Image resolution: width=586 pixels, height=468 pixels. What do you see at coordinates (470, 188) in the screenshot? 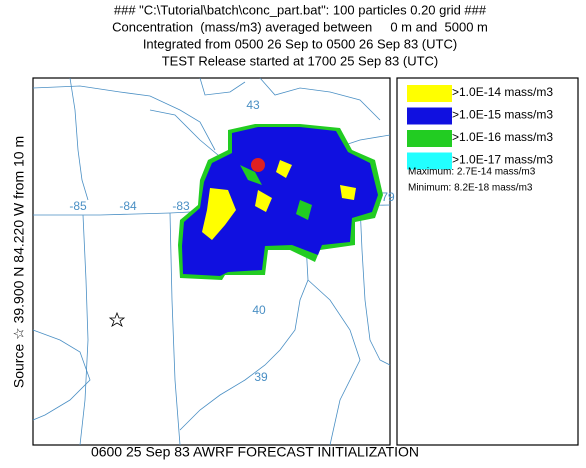
I see `minimum: Minimum: 8.2E-18 mass/m3` at bounding box center [470, 188].